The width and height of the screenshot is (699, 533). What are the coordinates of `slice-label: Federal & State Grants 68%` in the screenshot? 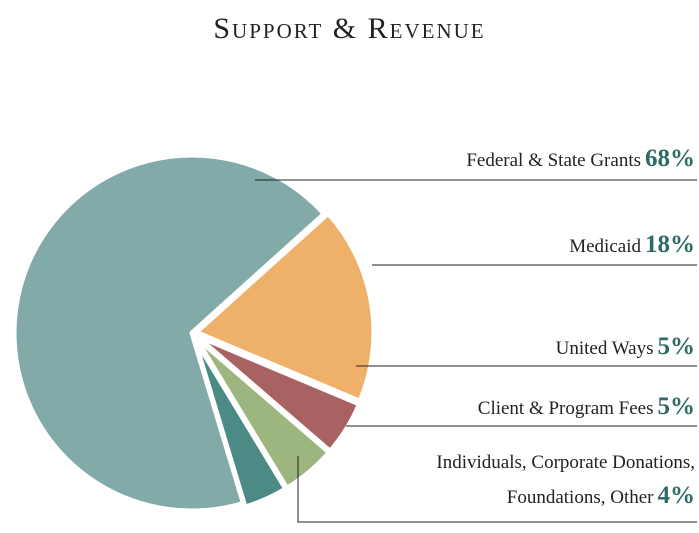 It's located at (495, 159).